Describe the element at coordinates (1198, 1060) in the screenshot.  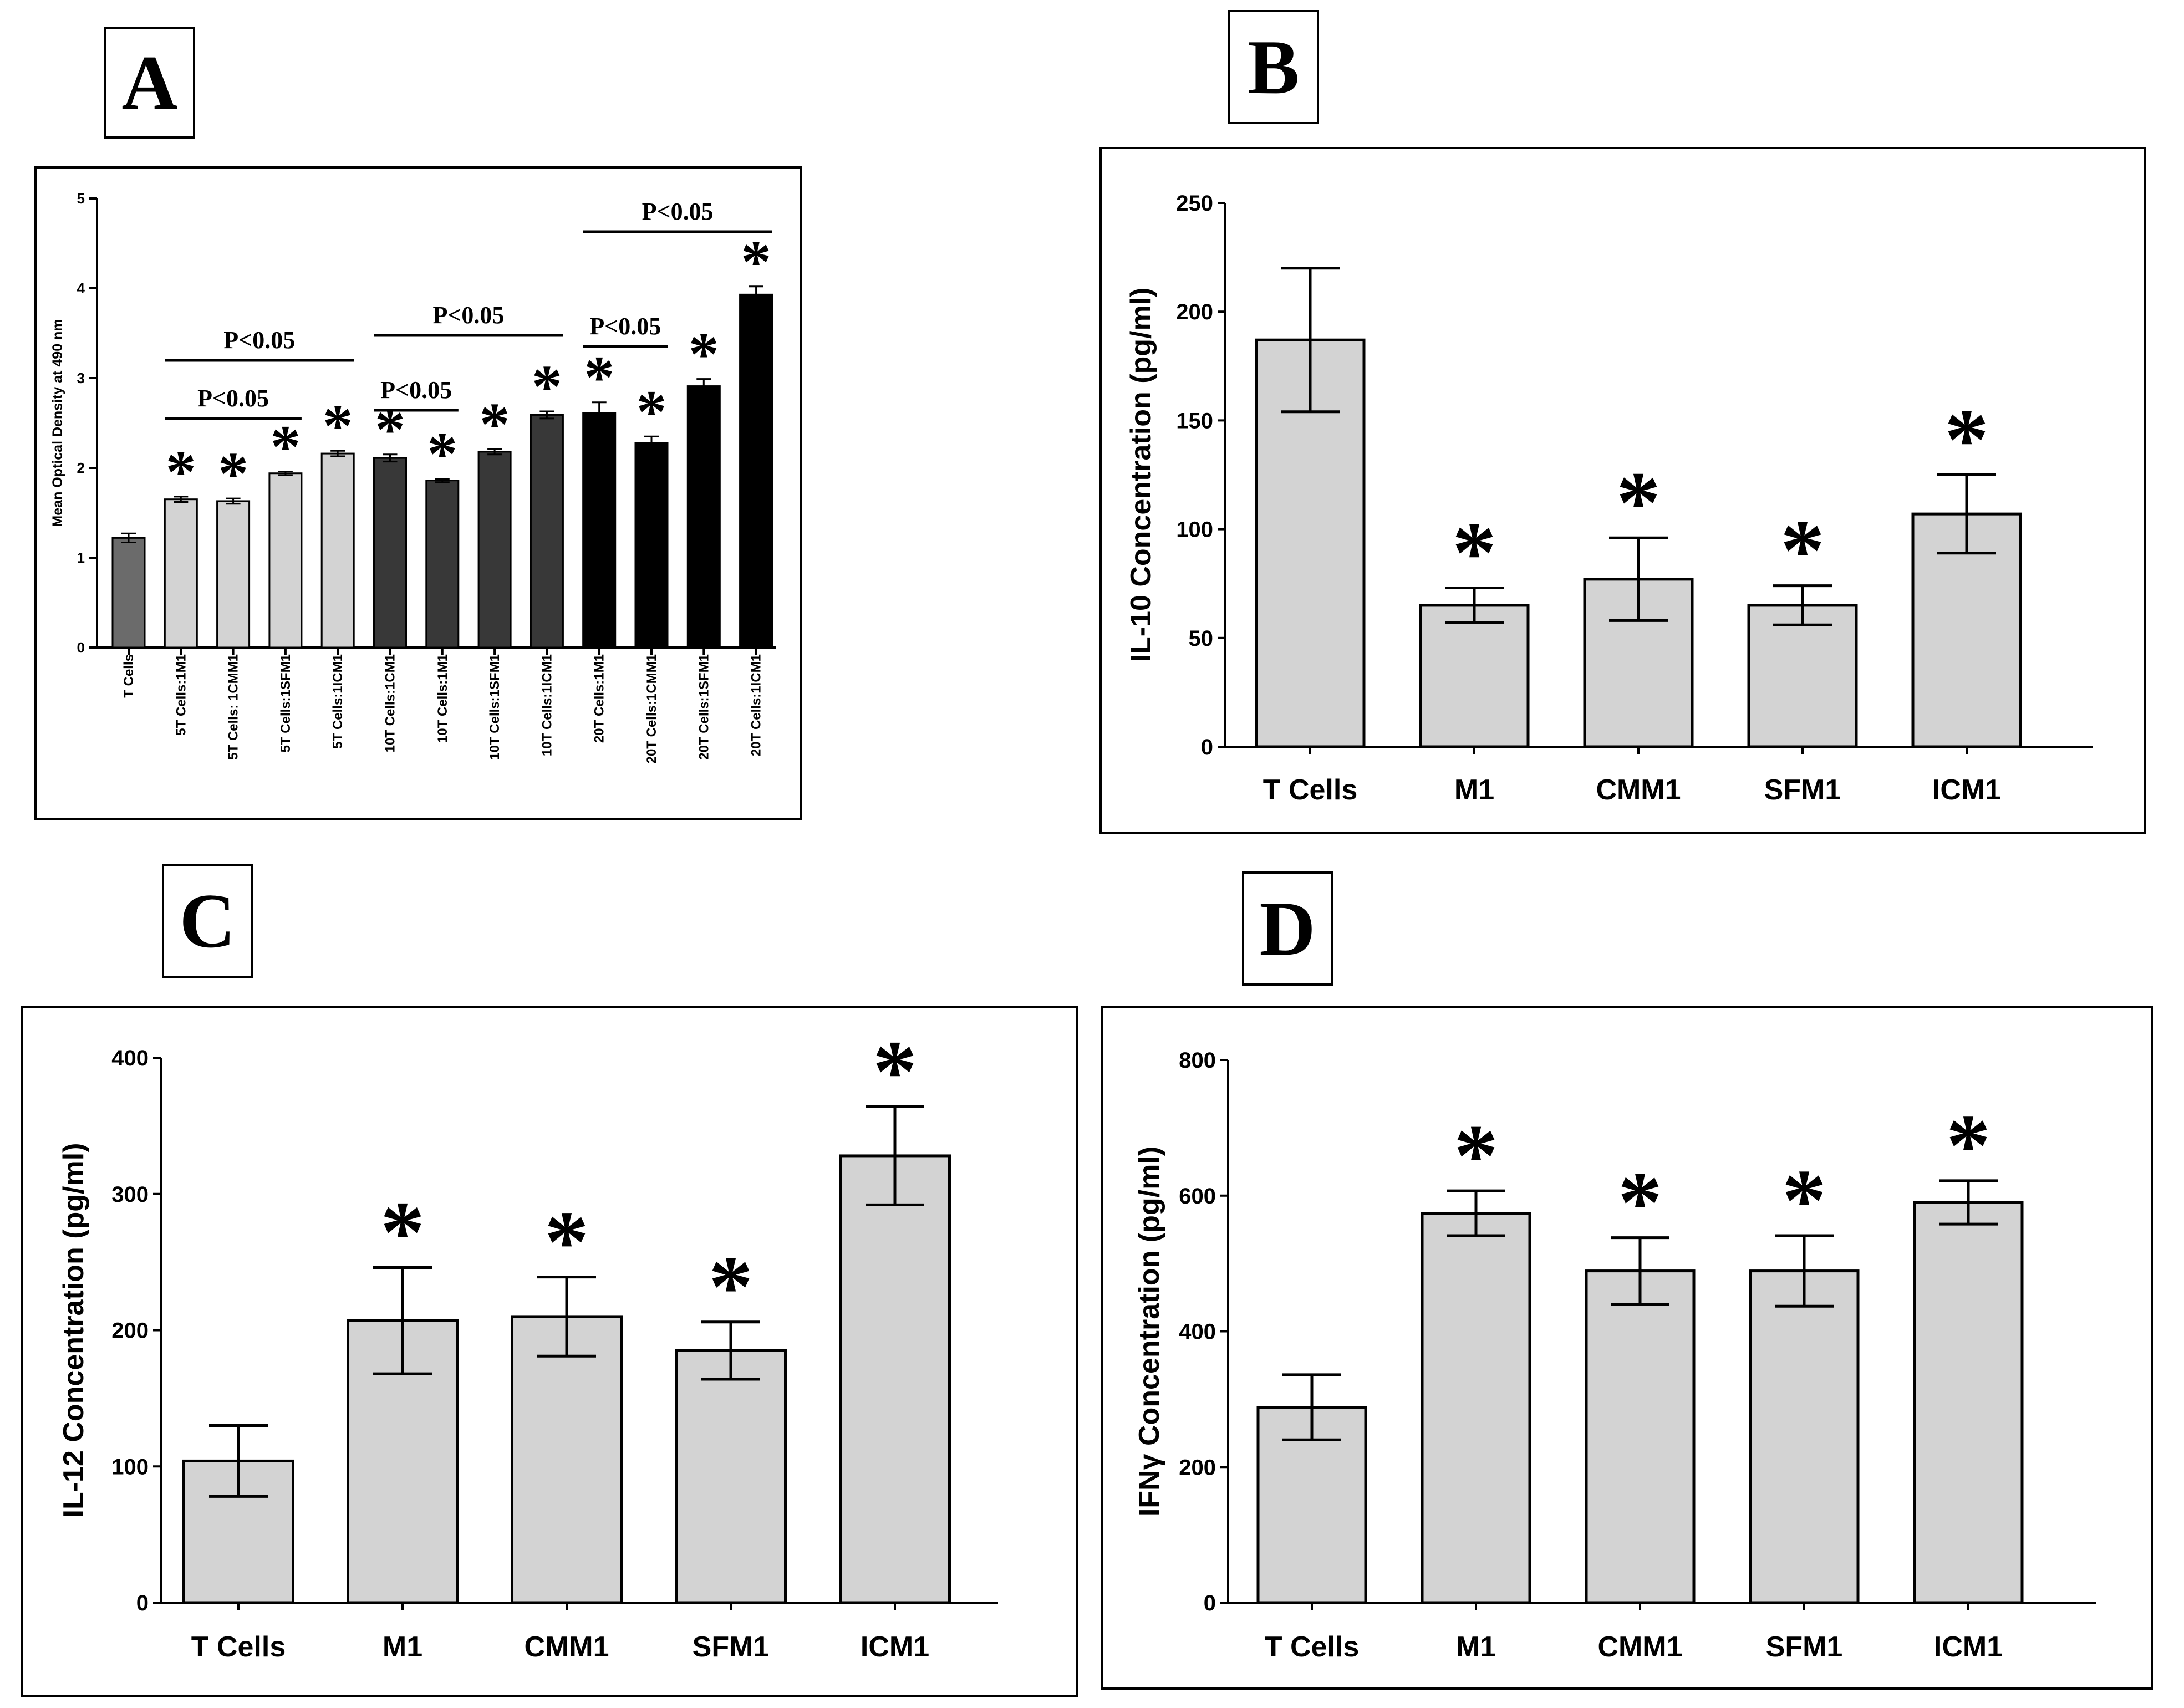
I see `y-tick-label: 800` at that location.